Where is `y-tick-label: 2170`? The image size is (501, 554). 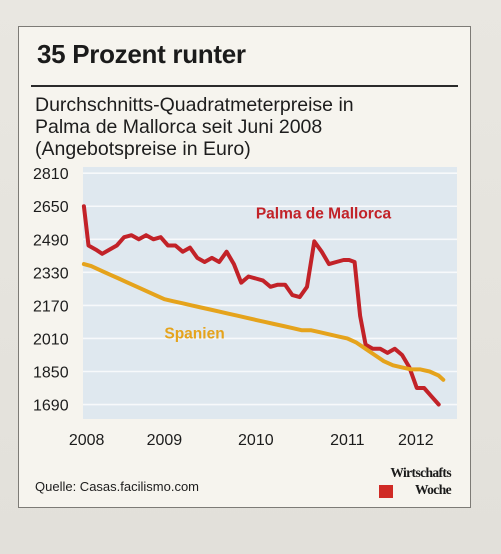 y-tick-label: 2170 is located at coordinates (51, 306).